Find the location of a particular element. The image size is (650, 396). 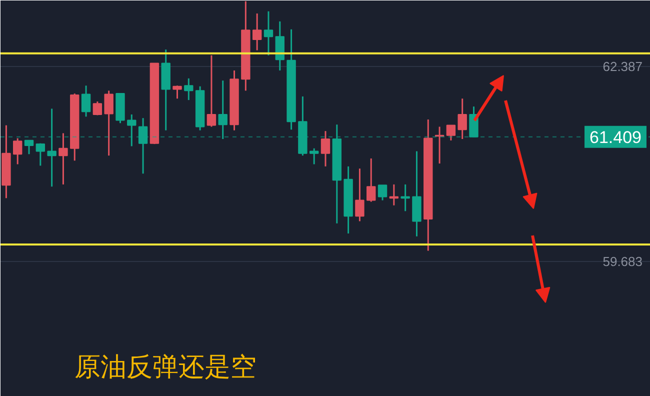

y-tick-label: 59.683 is located at coordinates (622, 261).